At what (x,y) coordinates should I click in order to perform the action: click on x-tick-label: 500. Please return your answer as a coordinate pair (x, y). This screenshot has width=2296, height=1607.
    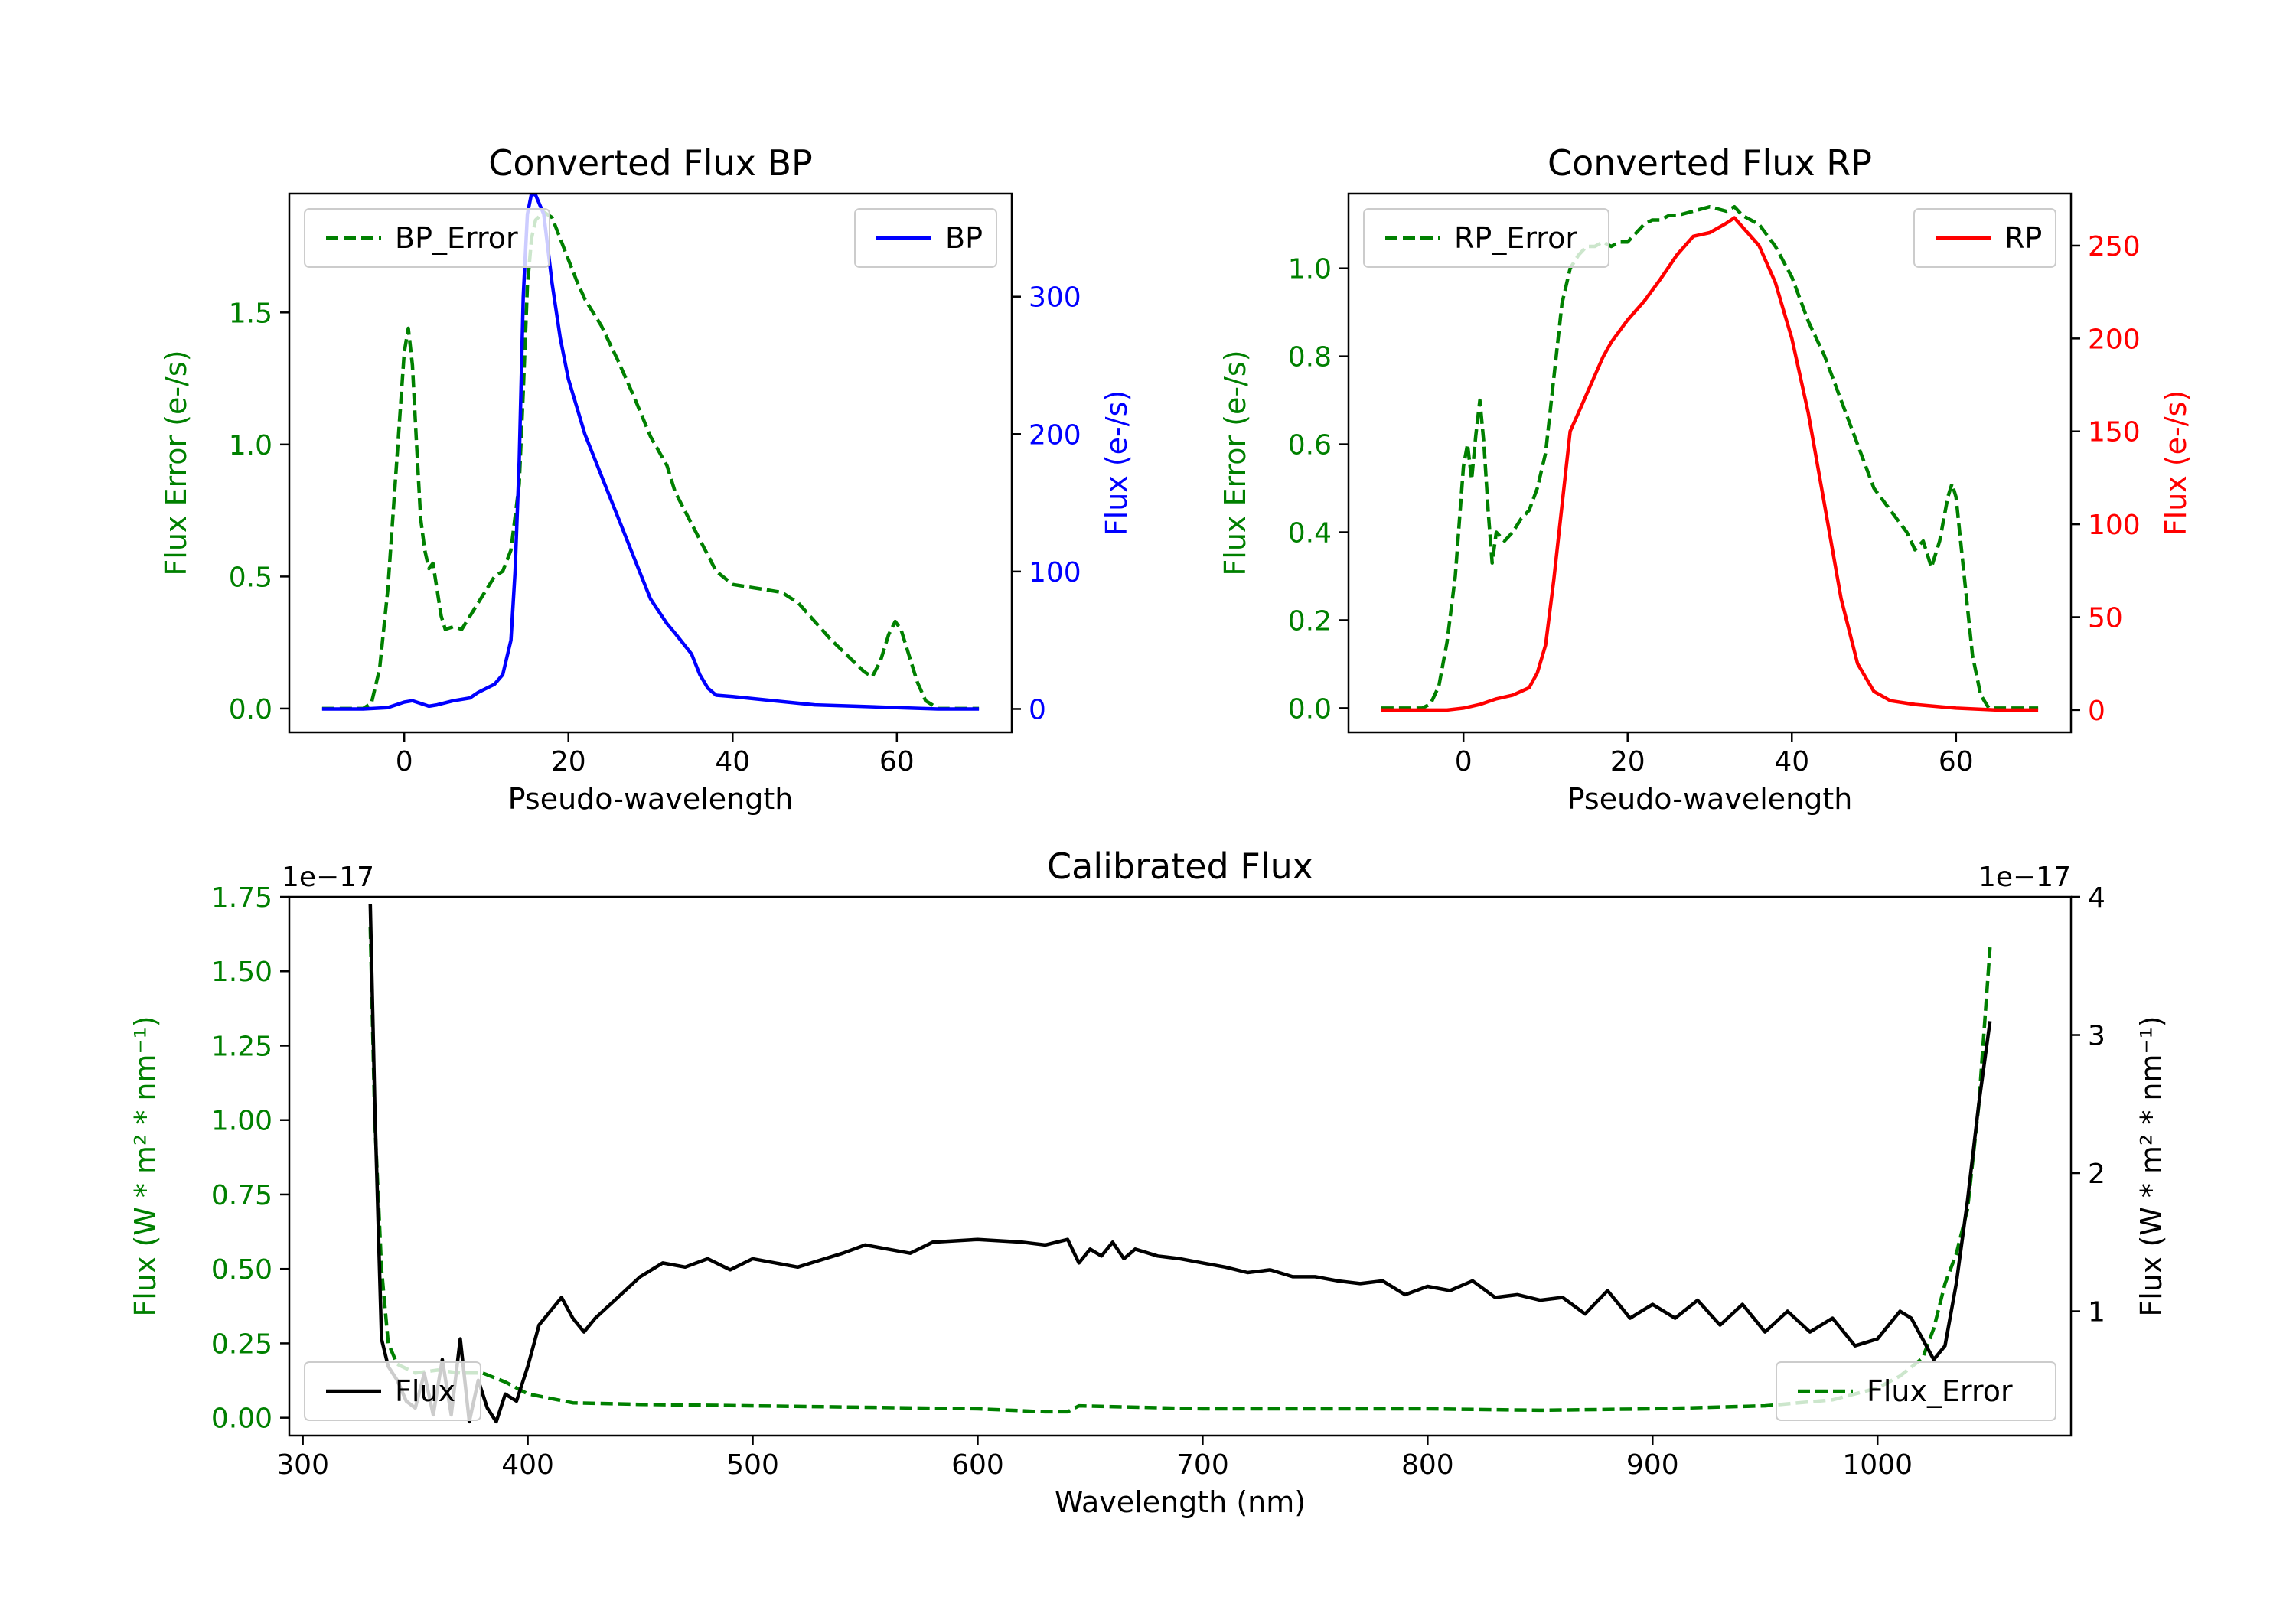
    Looking at the image, I should click on (752, 1465).